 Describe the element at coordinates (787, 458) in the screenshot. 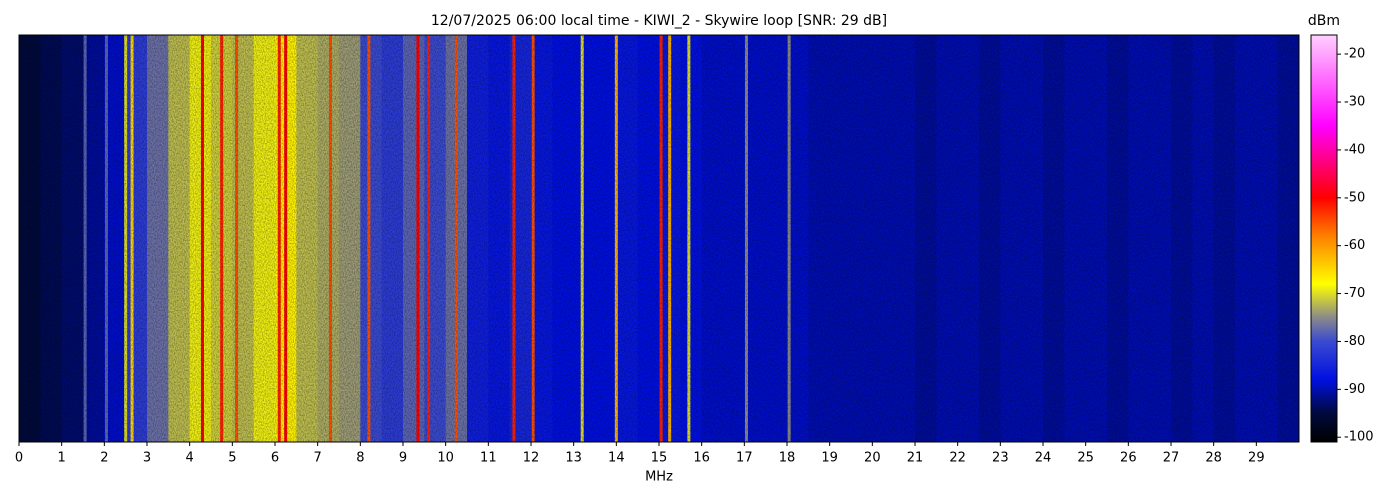

I see `x-tick-label: 18` at that location.